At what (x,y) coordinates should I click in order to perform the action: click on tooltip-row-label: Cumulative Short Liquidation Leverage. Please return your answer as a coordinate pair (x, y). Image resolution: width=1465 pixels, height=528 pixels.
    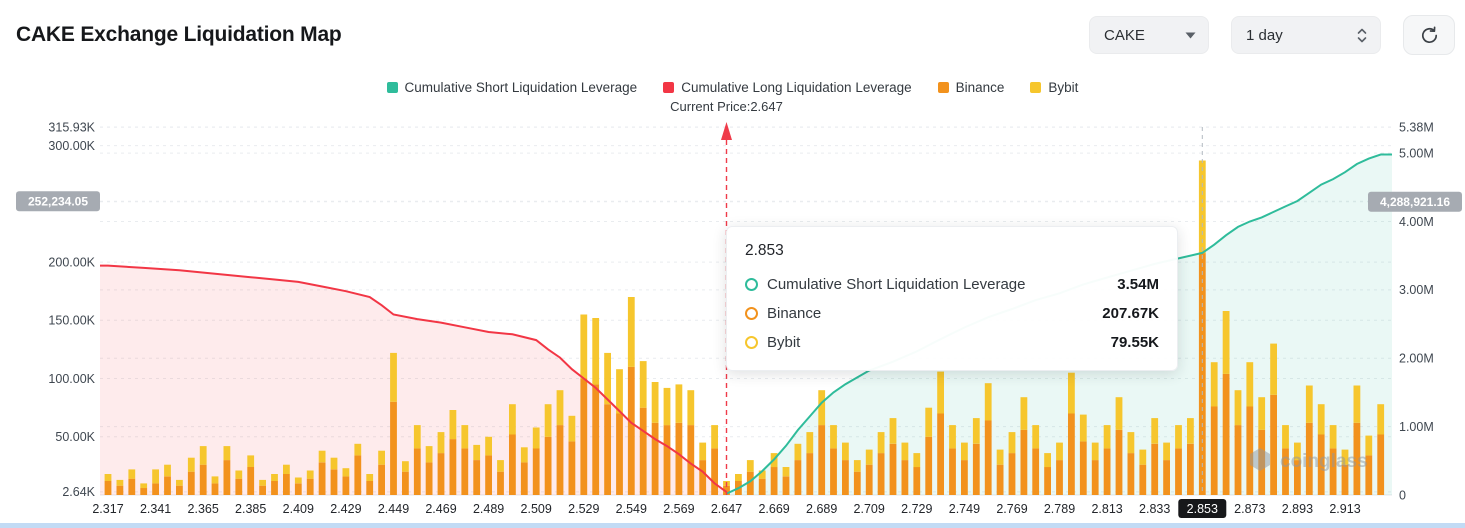
    Looking at the image, I should click on (896, 284).